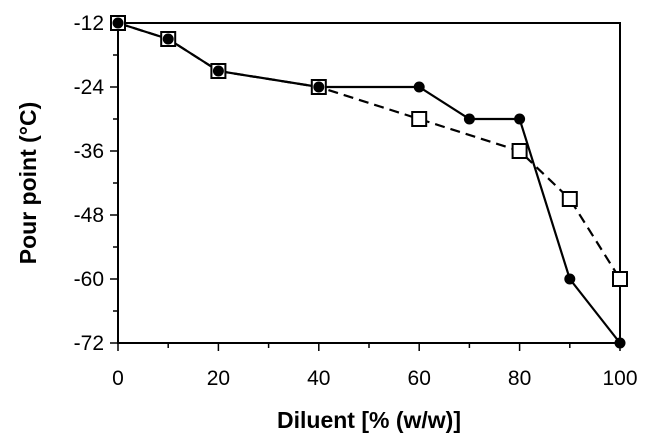  What do you see at coordinates (519, 378) in the screenshot?
I see `x-tick-label: 80` at bounding box center [519, 378].